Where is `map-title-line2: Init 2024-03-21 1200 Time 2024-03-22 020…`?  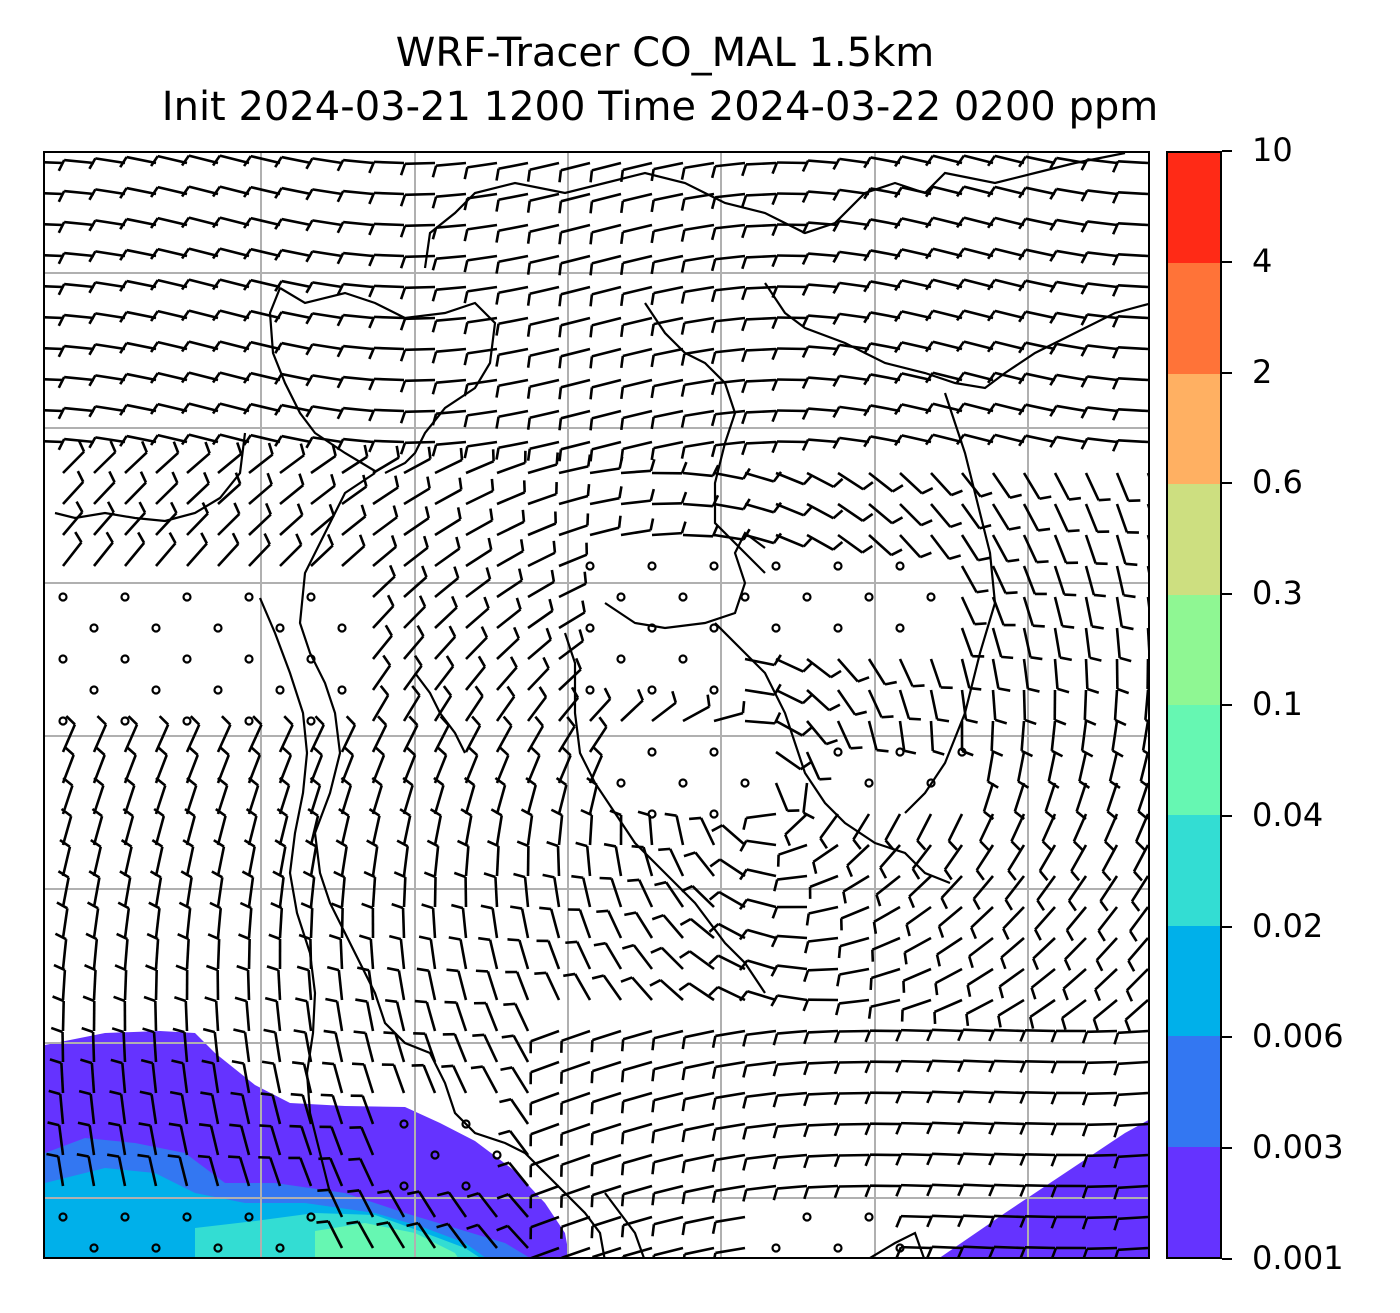 map-title-line2: Init 2024-03-21 1200 Time 2024-03-22 020… is located at coordinates (660, 107).